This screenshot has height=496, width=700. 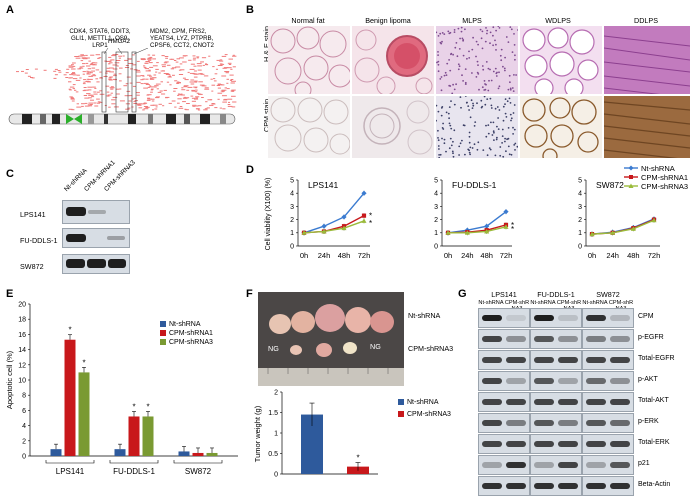 I want to click on gene-text: MDM2, CPM, FRS2,, so click(x=178, y=31).